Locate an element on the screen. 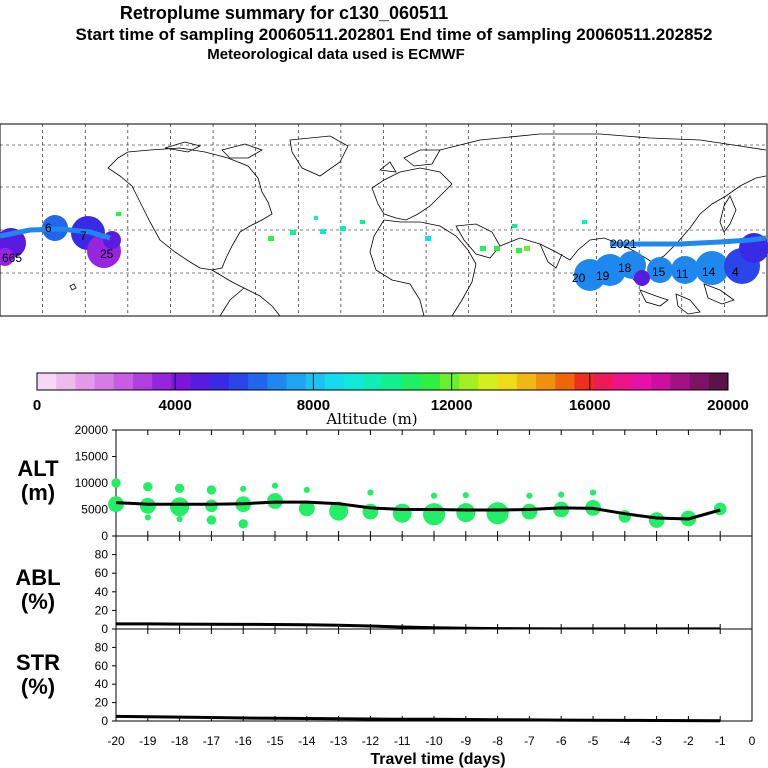  str-ytick-label: 20 is located at coordinates (102, 703).